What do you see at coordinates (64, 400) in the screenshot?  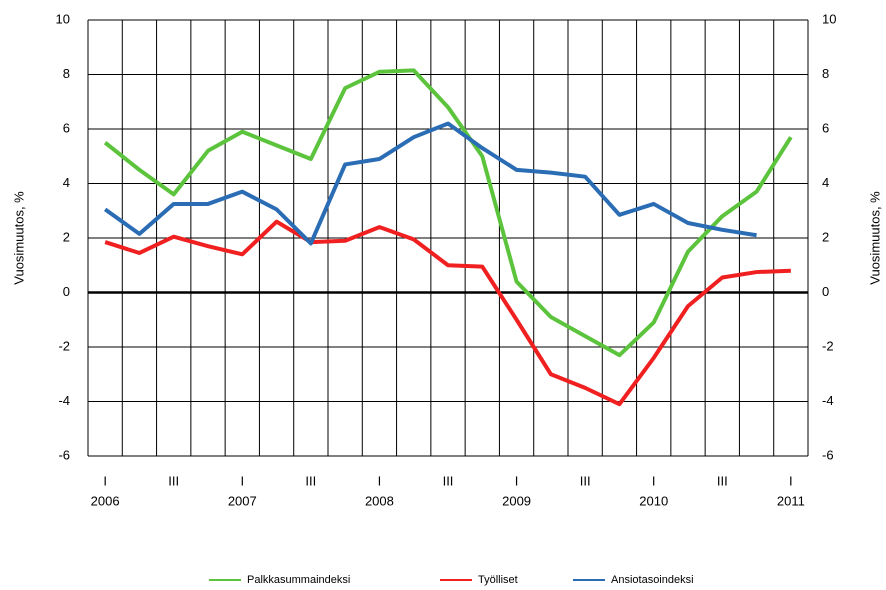 I see `y-tick-label: -4` at bounding box center [64, 400].